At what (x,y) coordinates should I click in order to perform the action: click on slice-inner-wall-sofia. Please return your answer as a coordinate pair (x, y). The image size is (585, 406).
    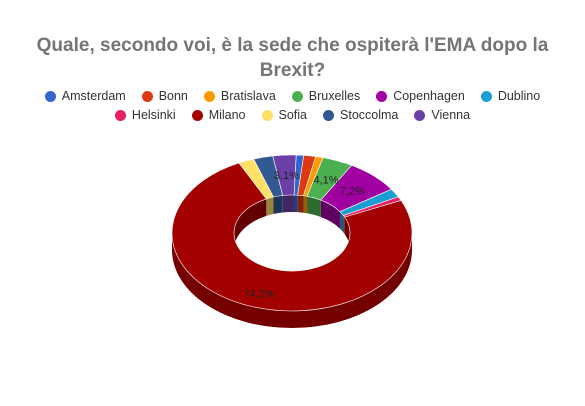
    Looking at the image, I should click on (270, 206).